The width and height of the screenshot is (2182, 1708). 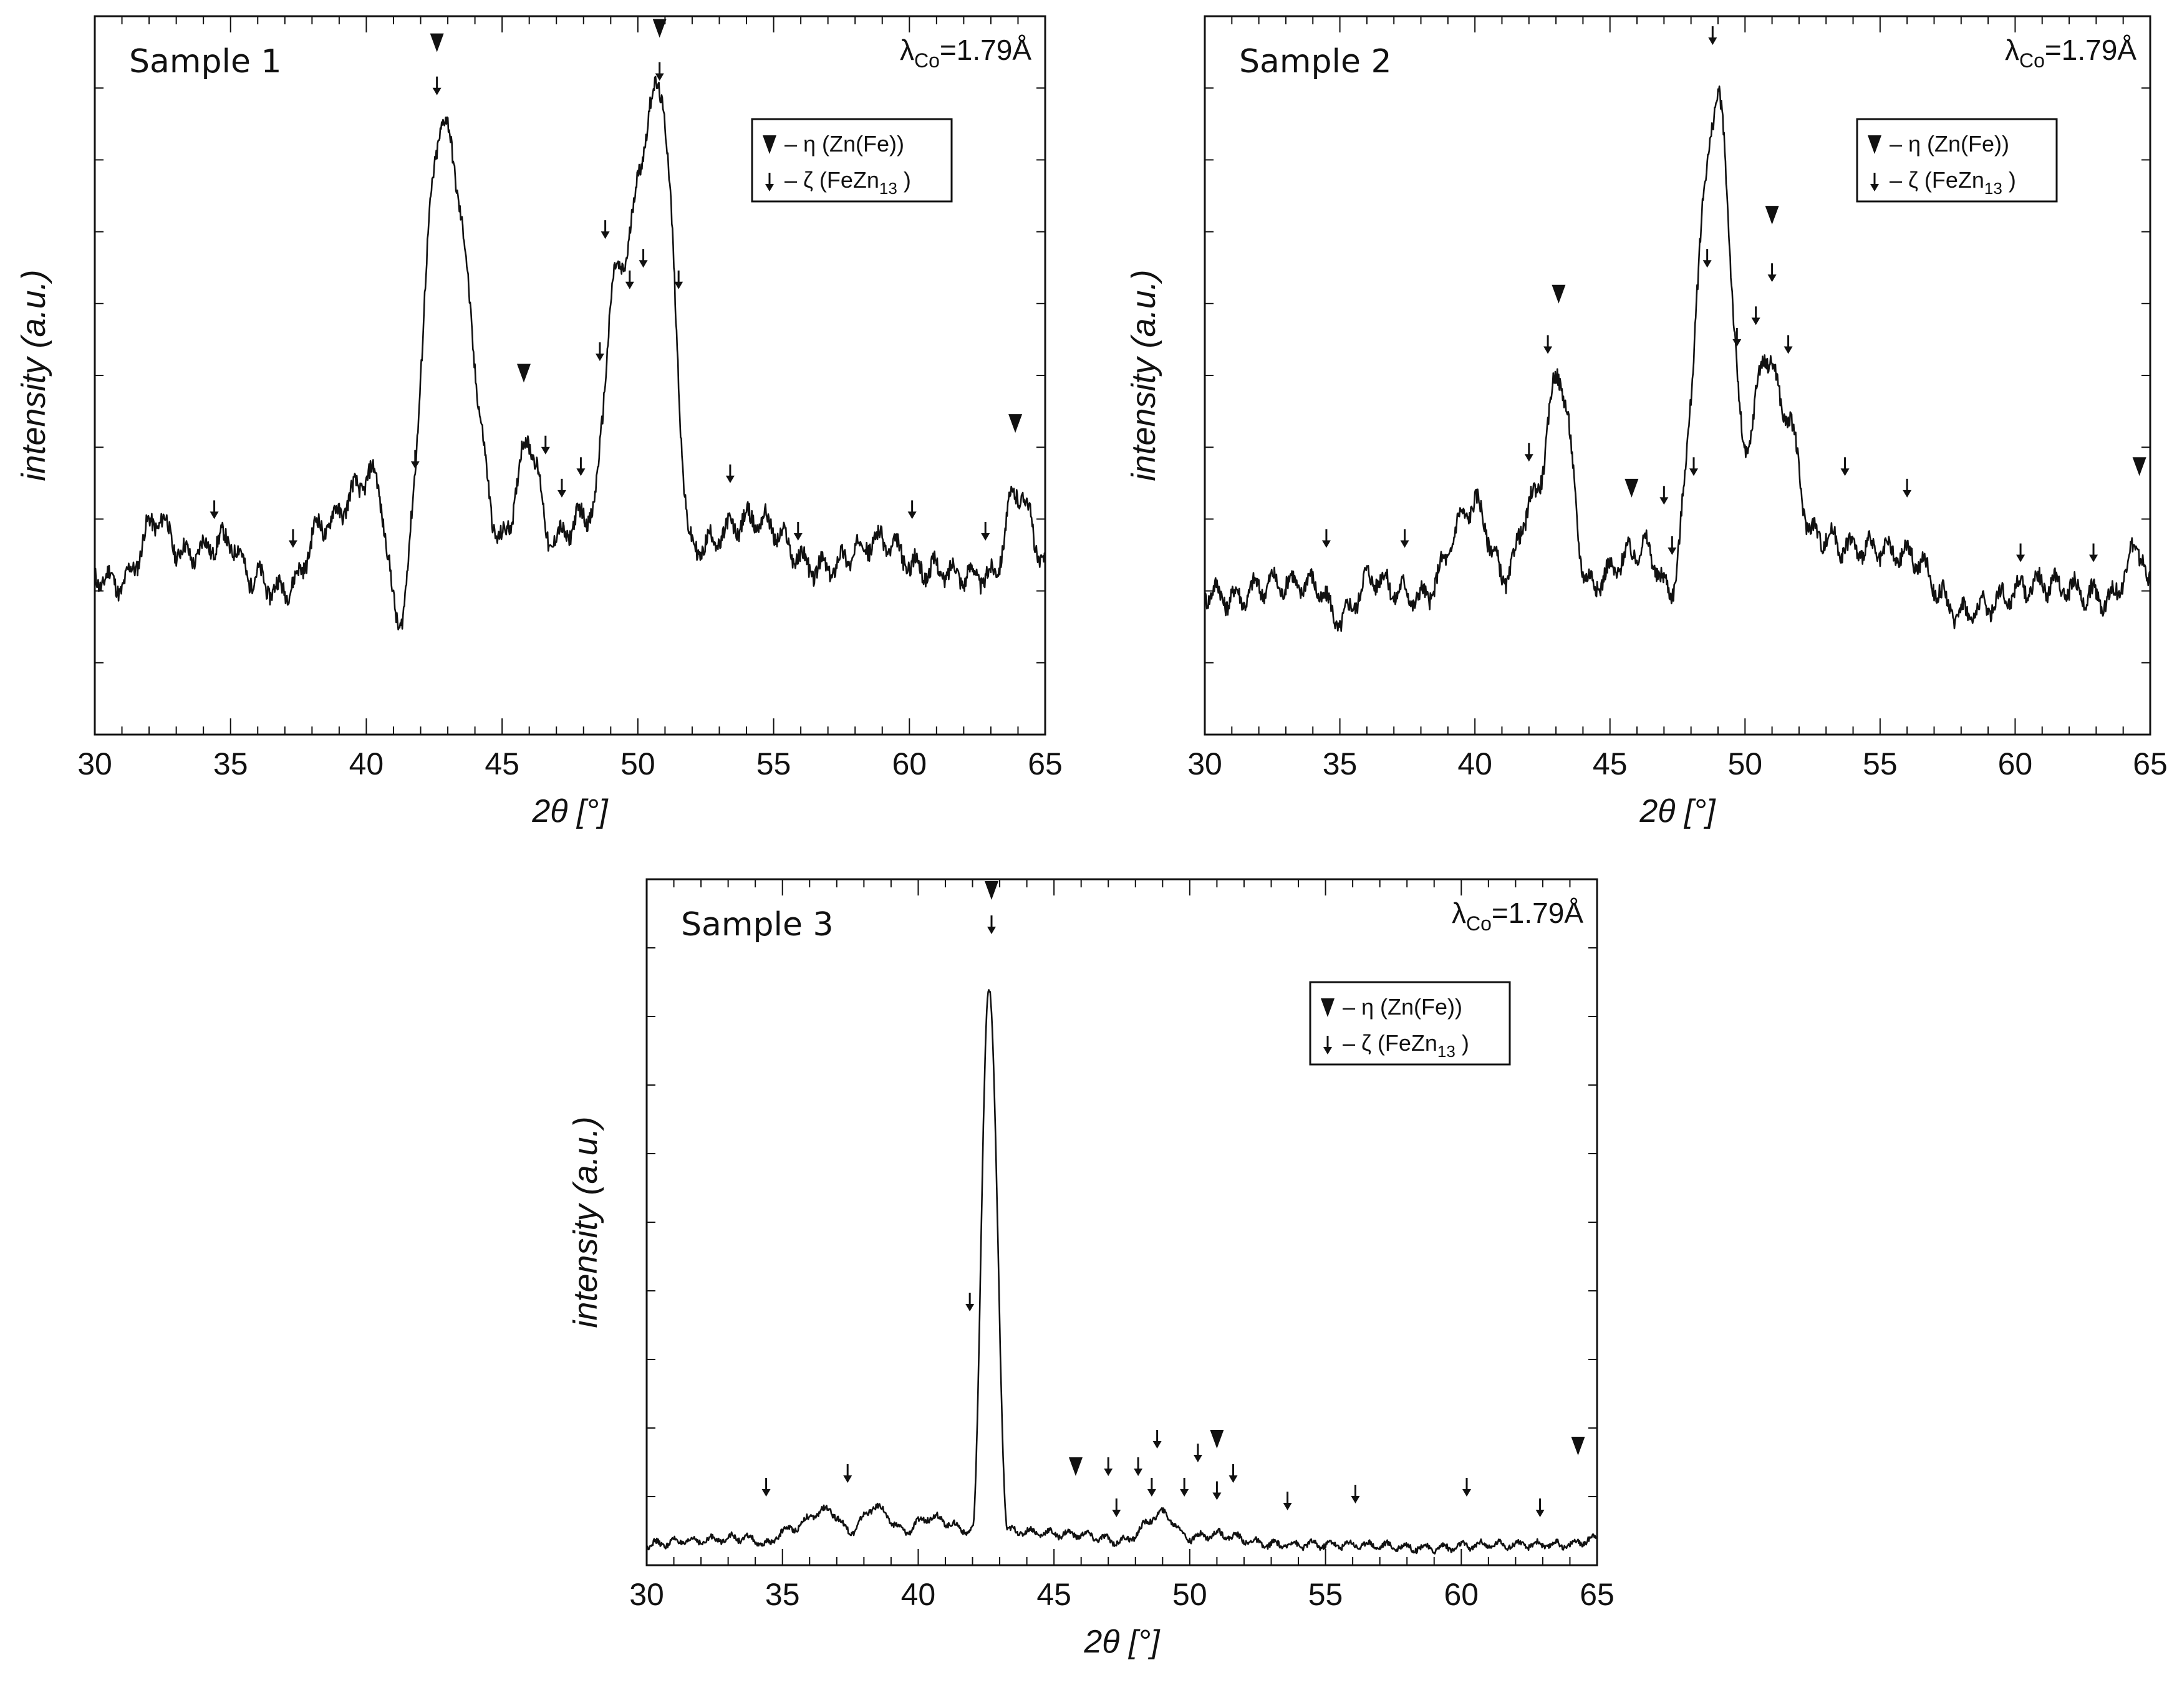 What do you see at coordinates (1744, 763) in the screenshot?
I see `x-tick-label: 50` at bounding box center [1744, 763].